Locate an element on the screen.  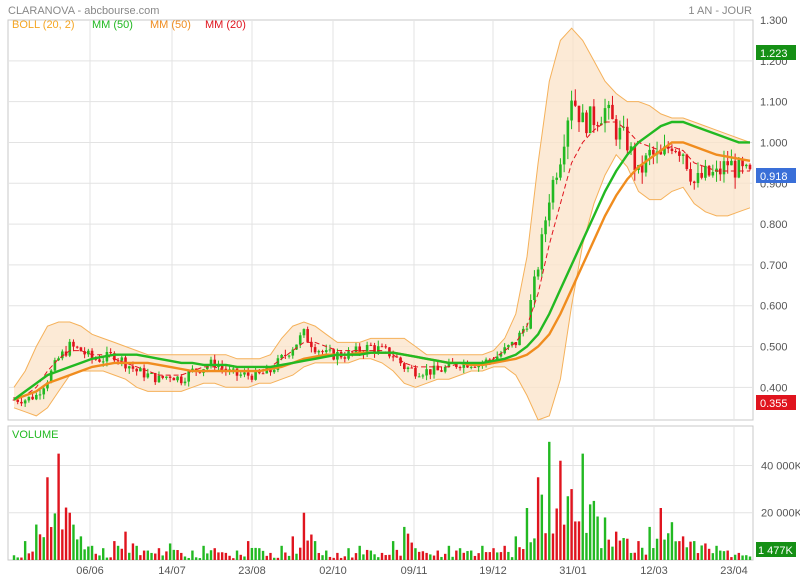
x-tick-label: 09/11 is located at coordinates (414, 571).